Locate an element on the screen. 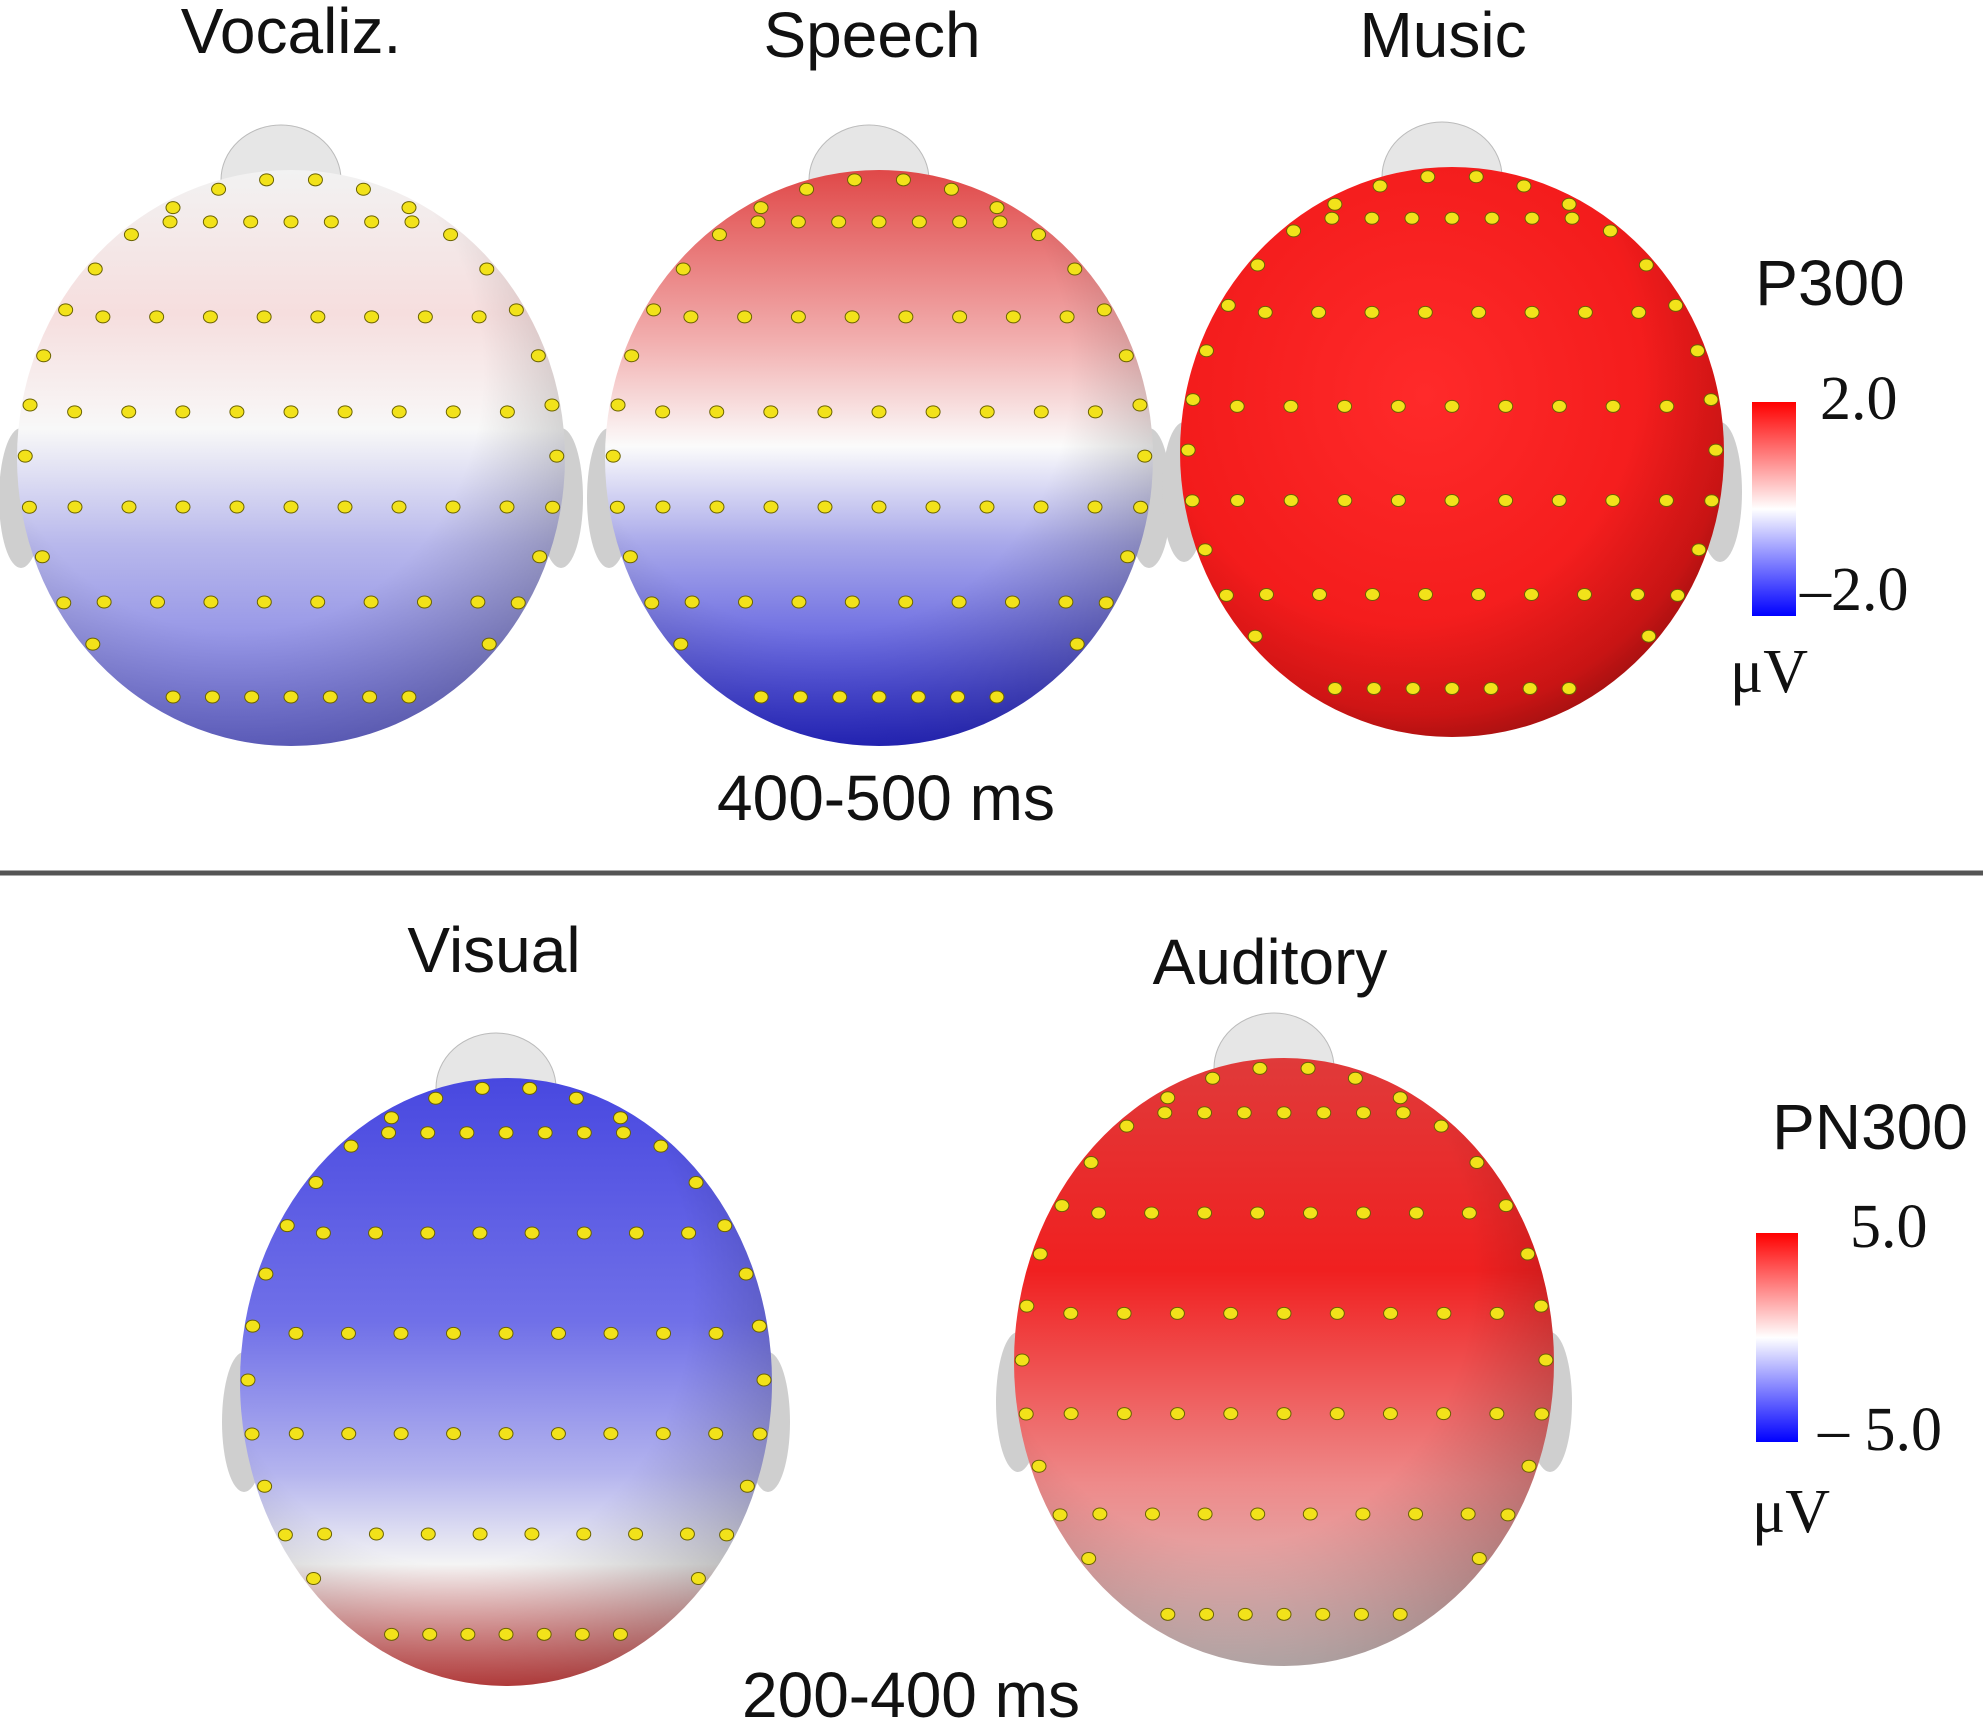 The image size is (1983, 1731). scalp-shade is located at coordinates (1284, 1362).